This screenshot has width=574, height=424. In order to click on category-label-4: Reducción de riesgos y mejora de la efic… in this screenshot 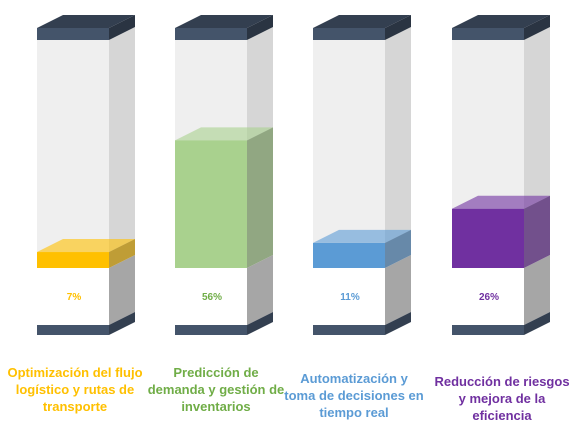, I will do `click(502, 398)`.